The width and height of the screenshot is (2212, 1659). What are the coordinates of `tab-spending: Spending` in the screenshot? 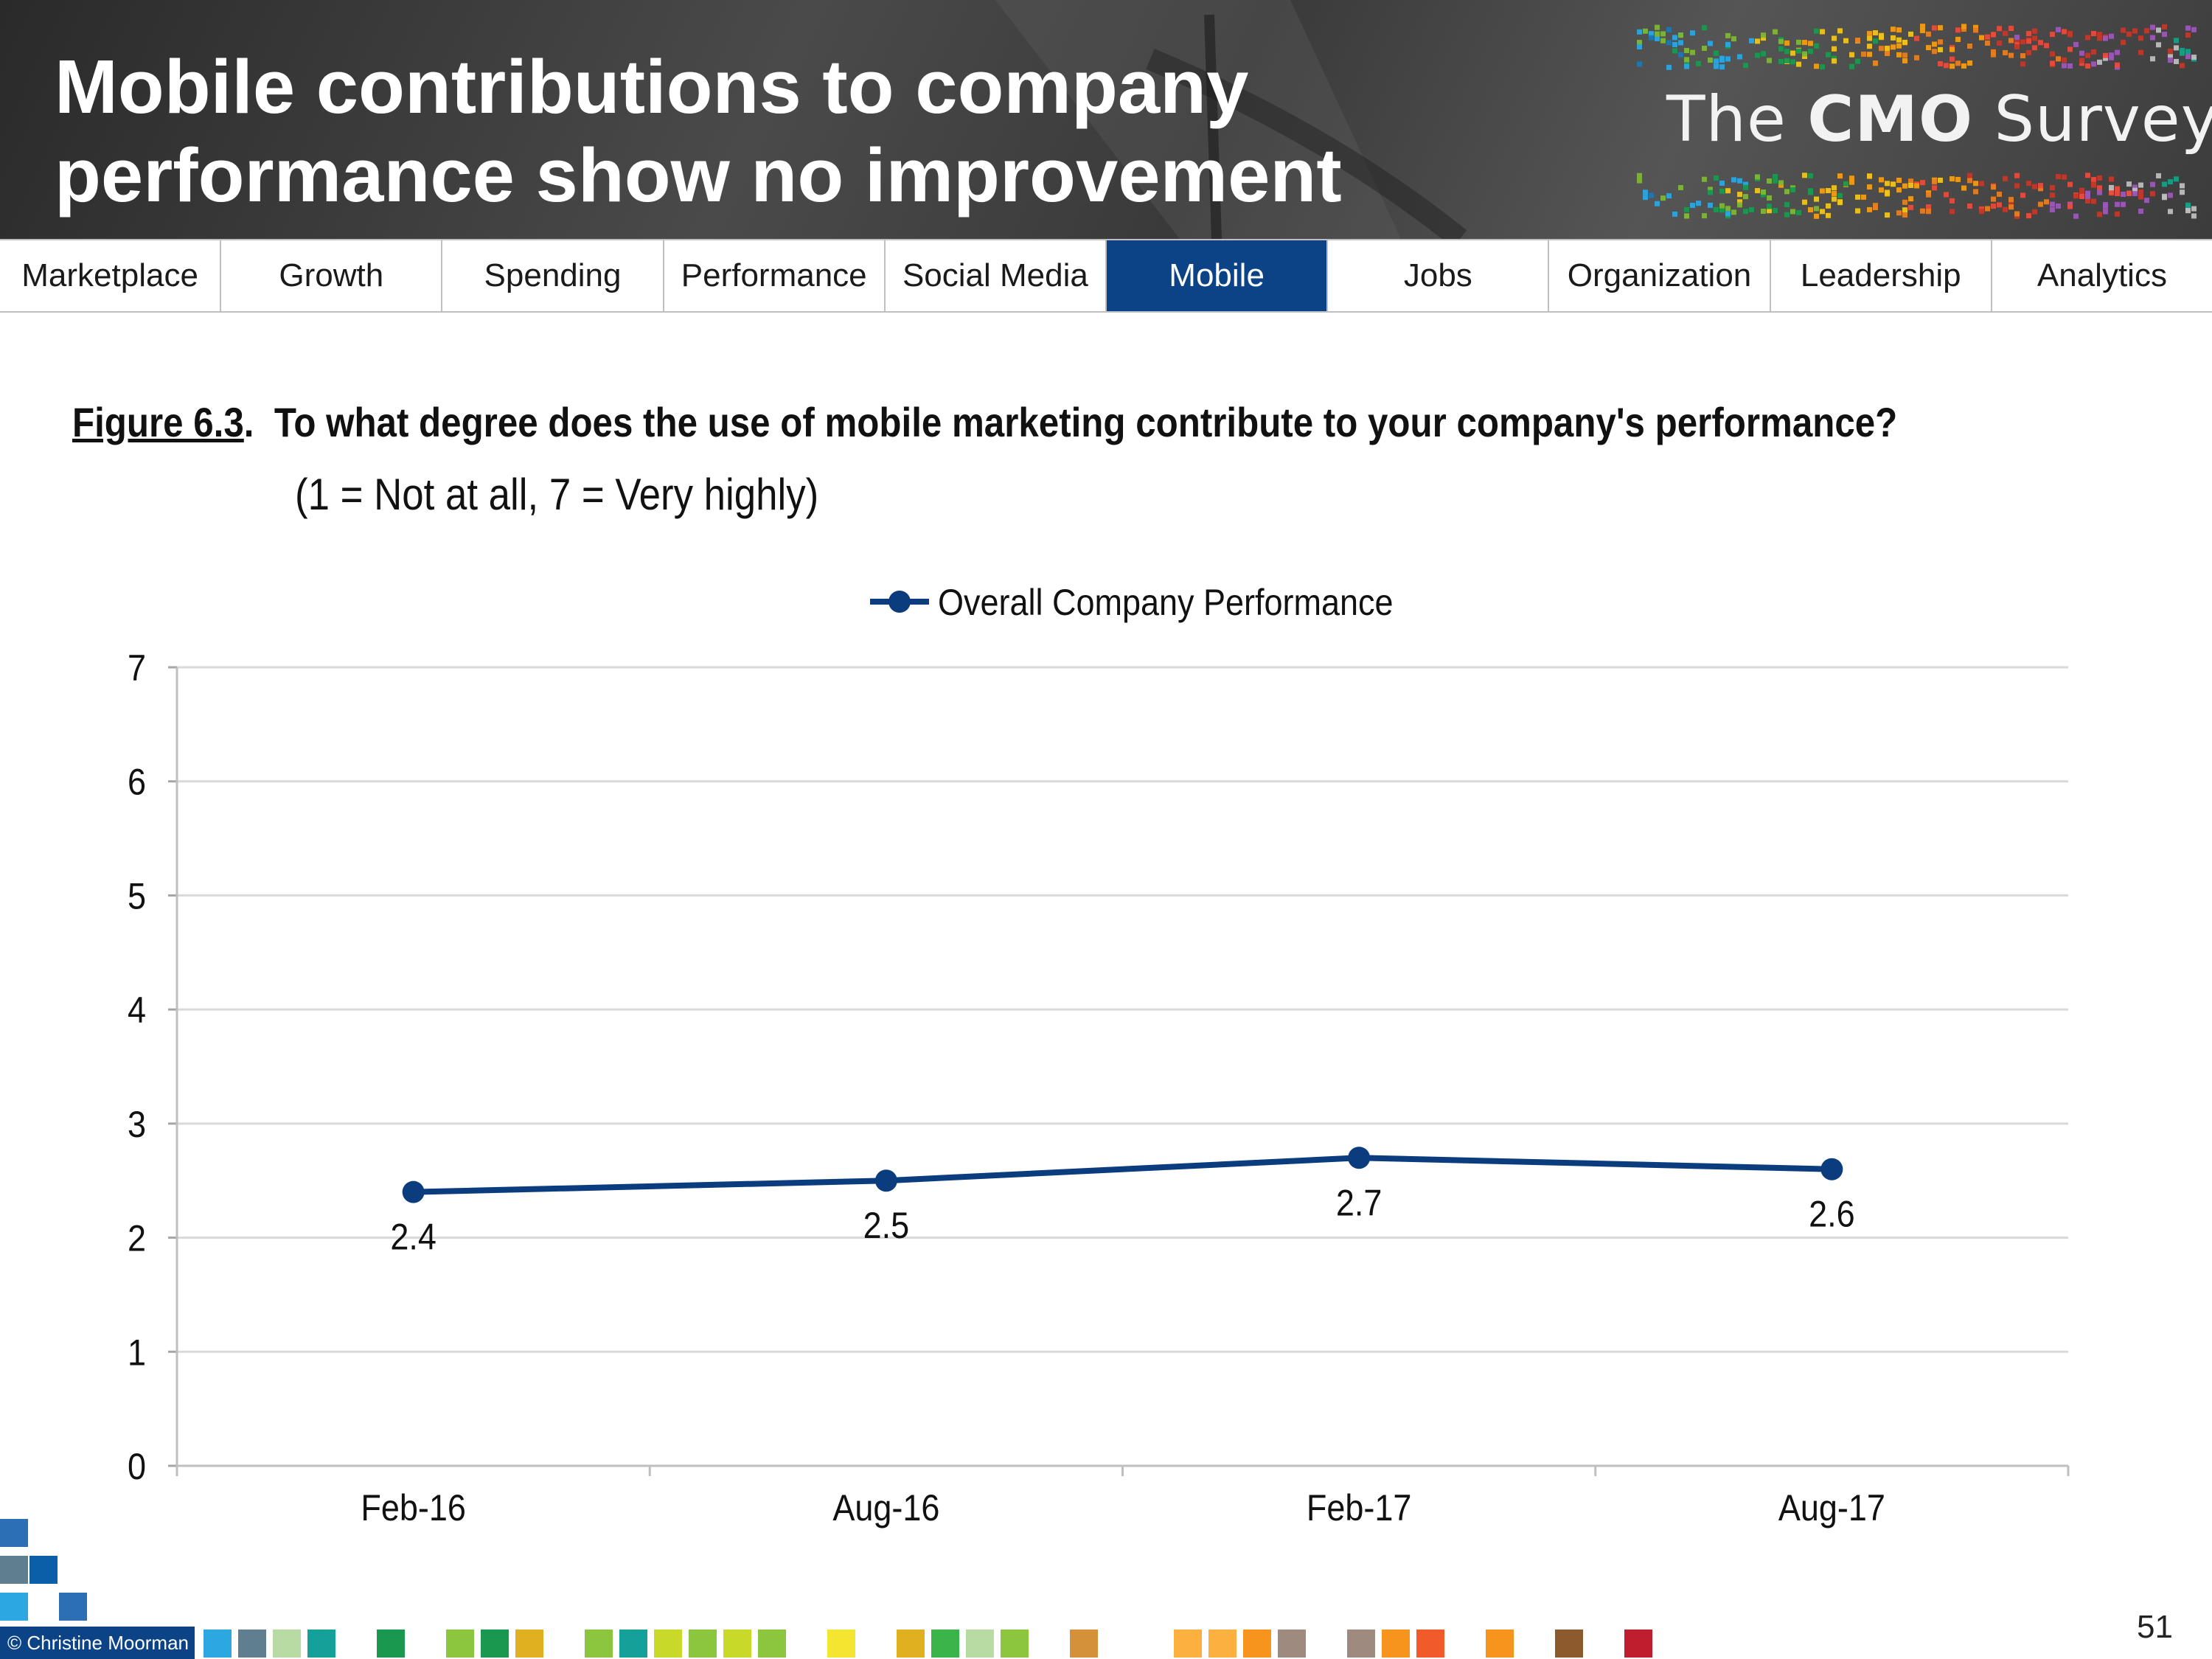 It's located at (553, 275).